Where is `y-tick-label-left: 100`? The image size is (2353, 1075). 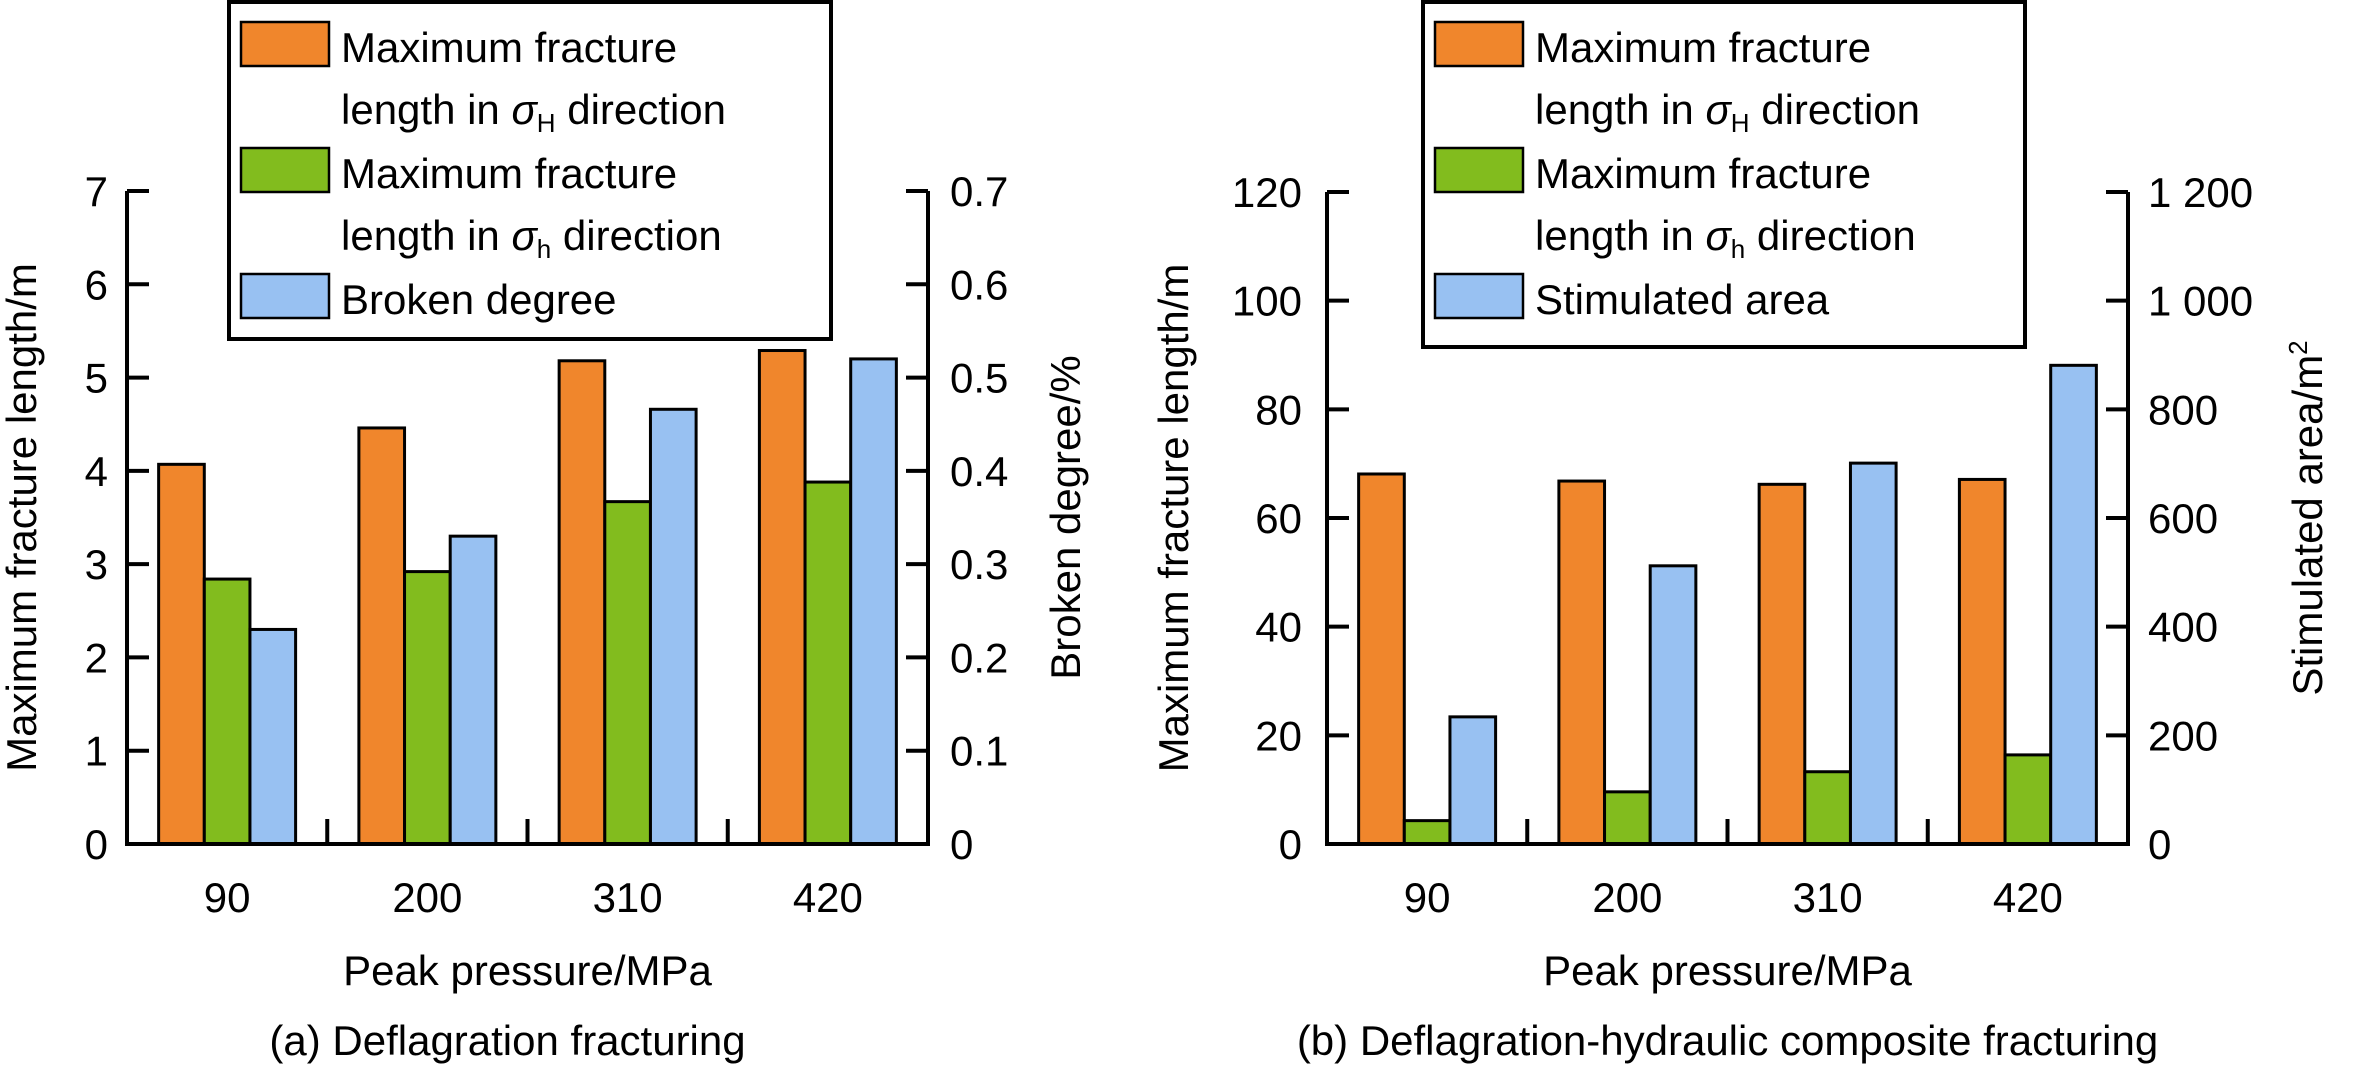
y-tick-label-left: 100 is located at coordinates (1267, 301).